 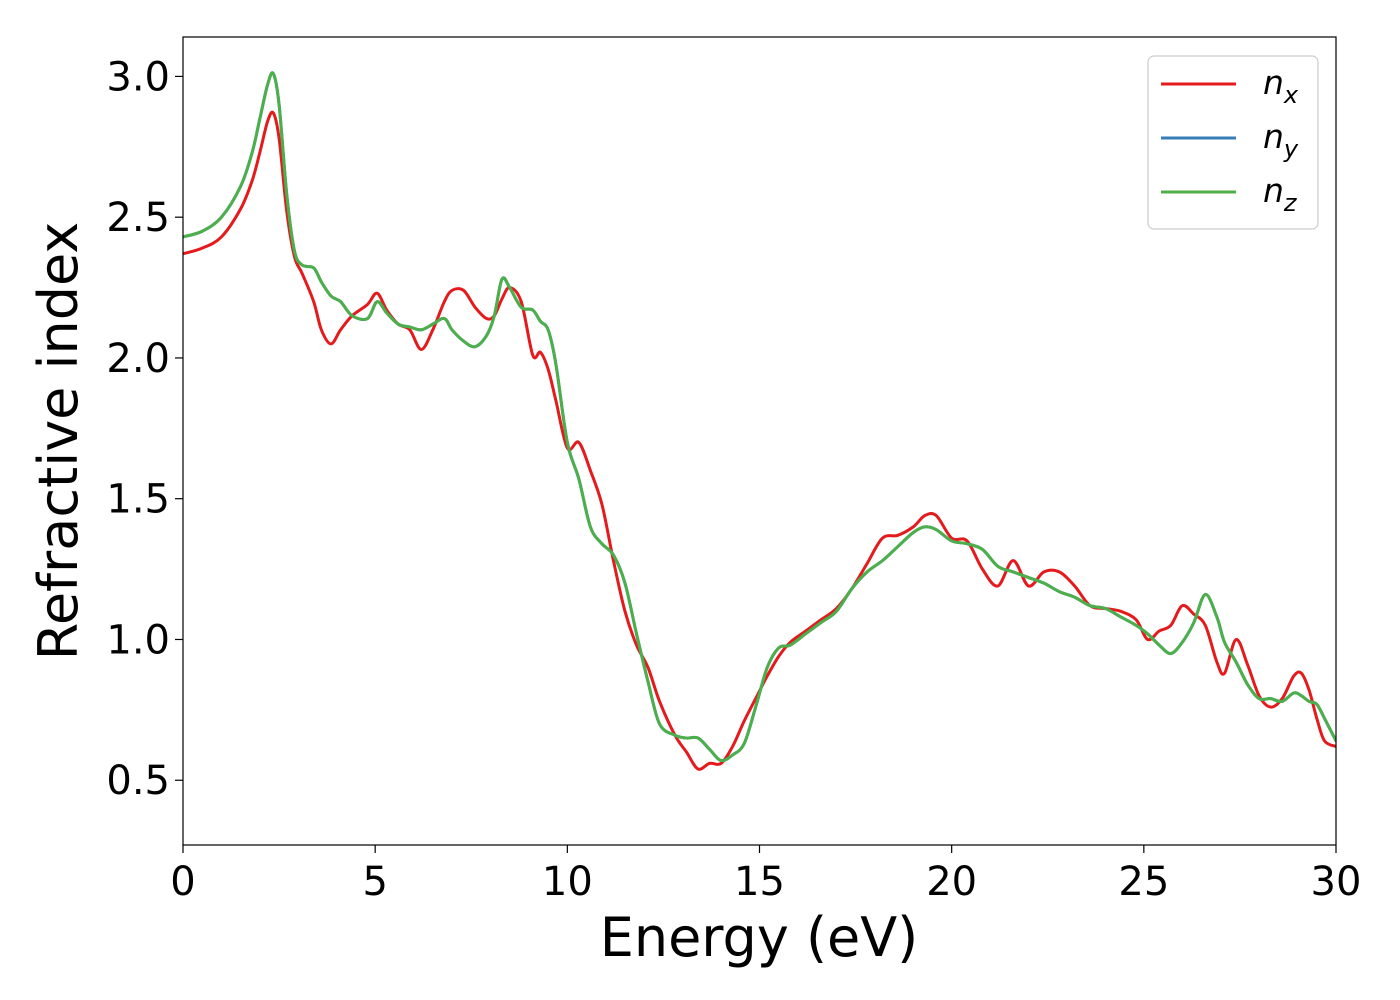 I want to click on x-tick-label: 5, so click(x=374, y=882).